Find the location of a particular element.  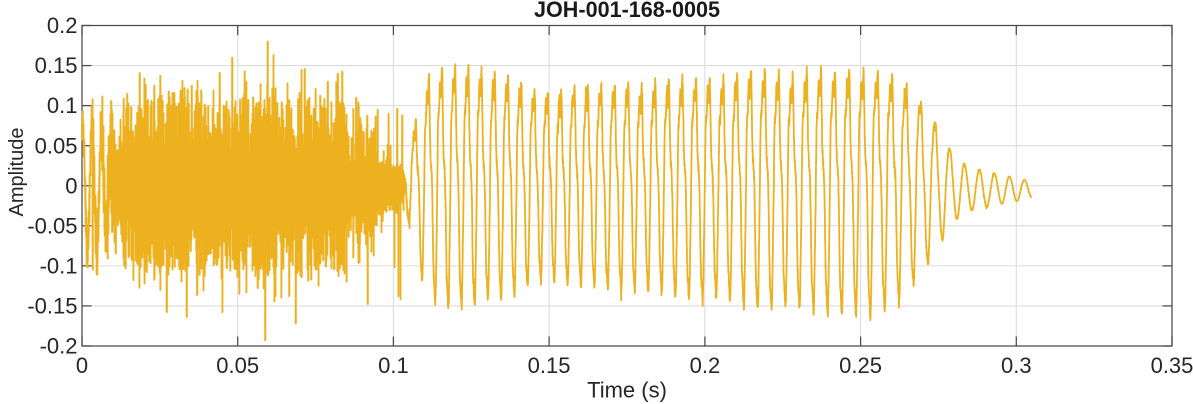

svg-text: JOH-001-168-0005 is located at coordinates (627, 11).